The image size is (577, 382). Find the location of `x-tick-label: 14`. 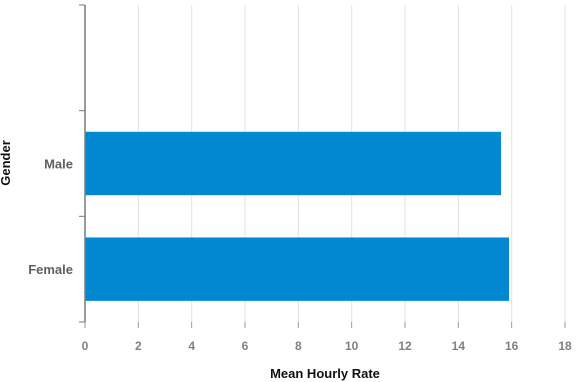

x-tick-label: 14 is located at coordinates (459, 346).